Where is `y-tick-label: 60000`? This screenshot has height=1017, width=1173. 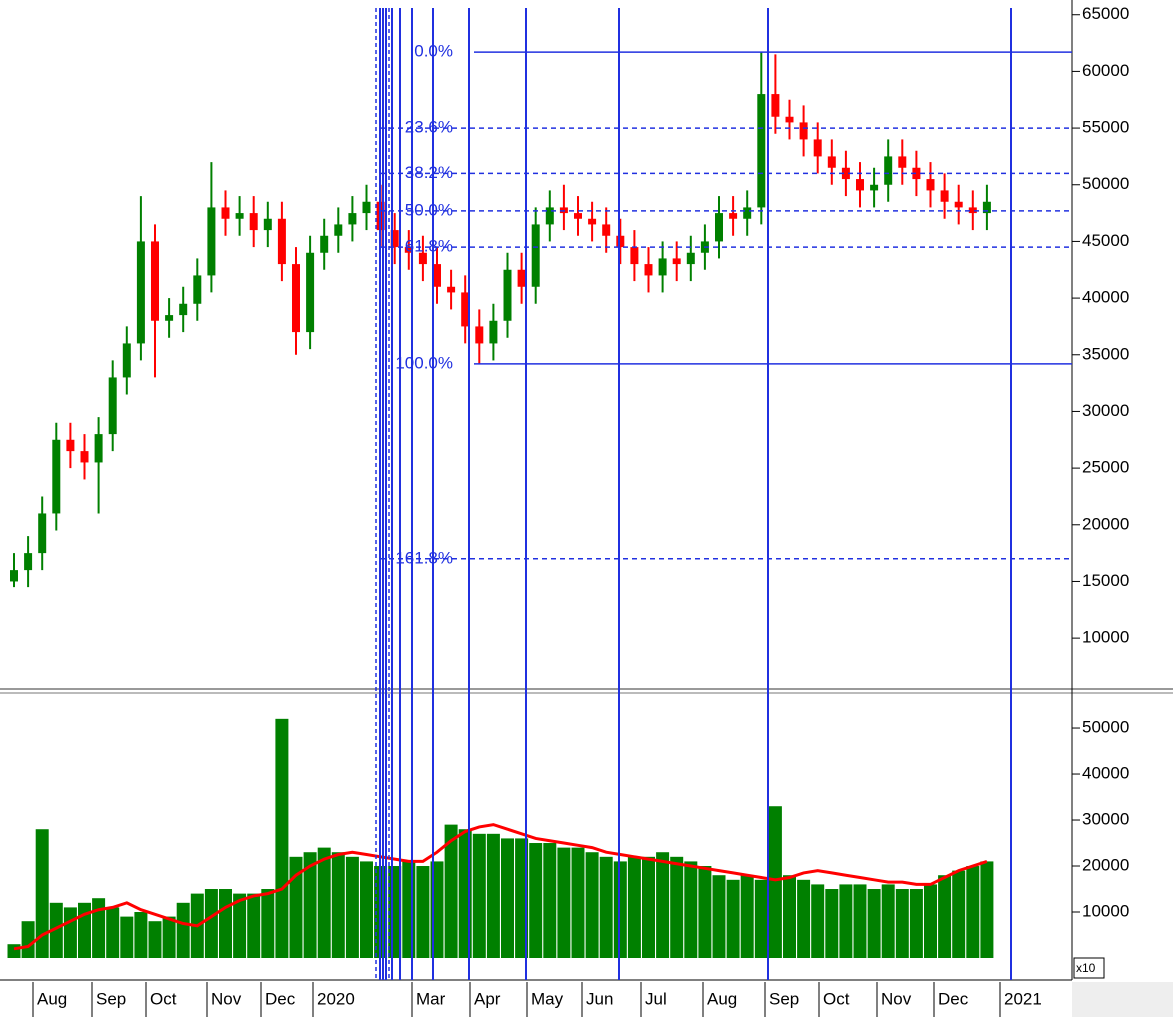 y-tick-label: 60000 is located at coordinates (1105, 70).